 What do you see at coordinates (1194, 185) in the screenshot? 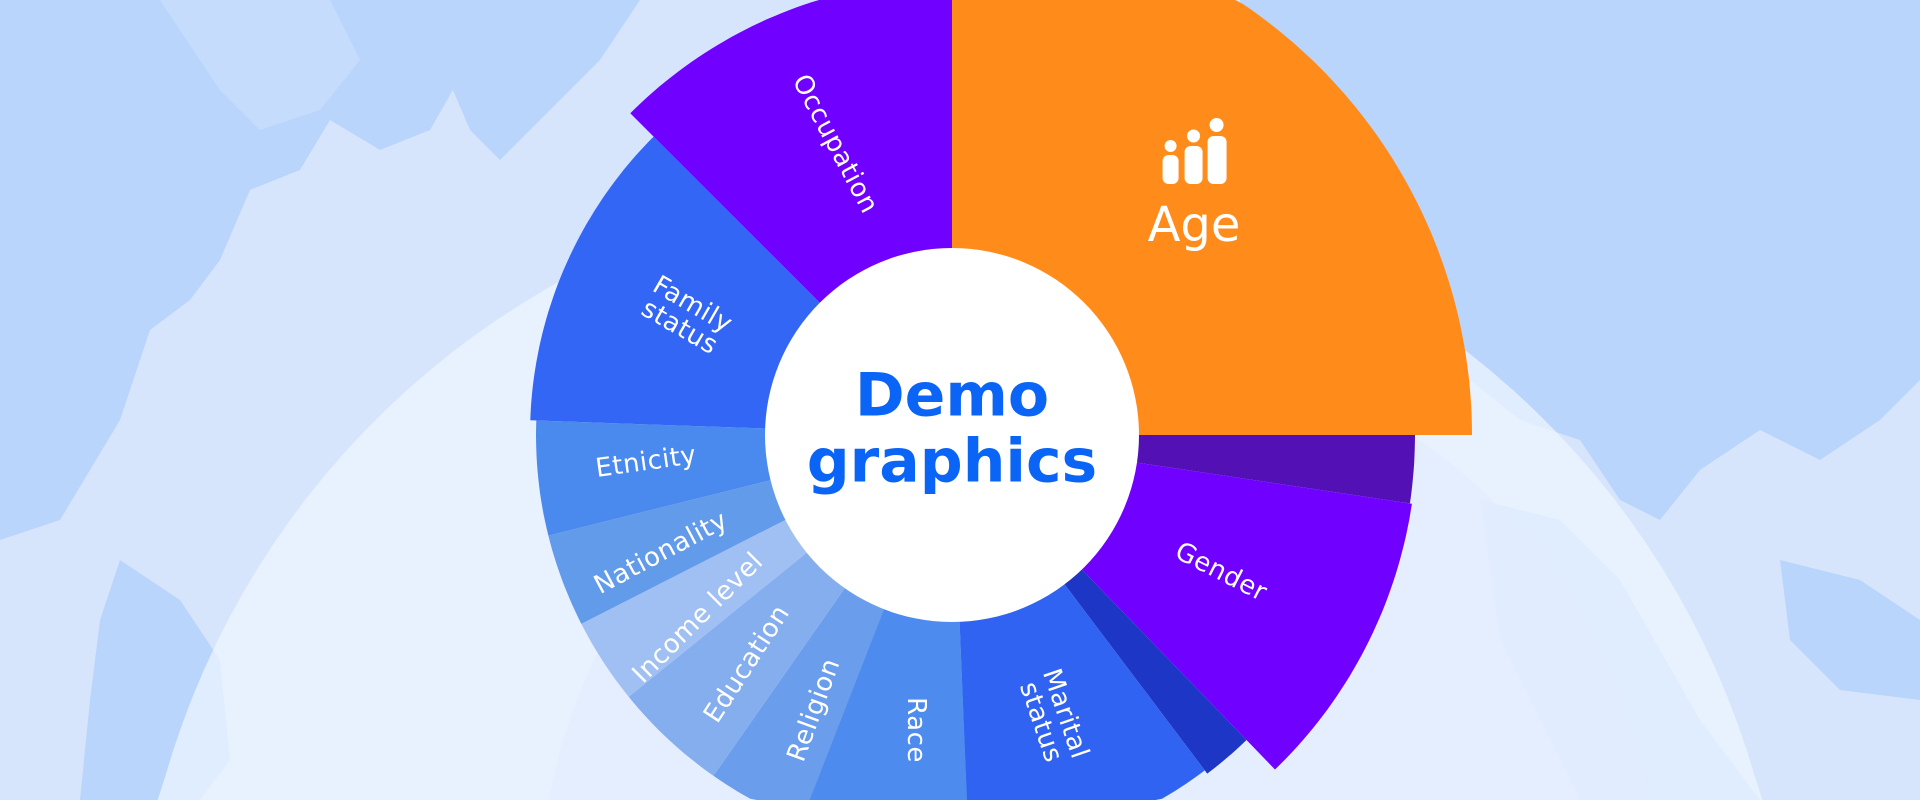
I see `age-segment-label: Age` at bounding box center [1194, 185].